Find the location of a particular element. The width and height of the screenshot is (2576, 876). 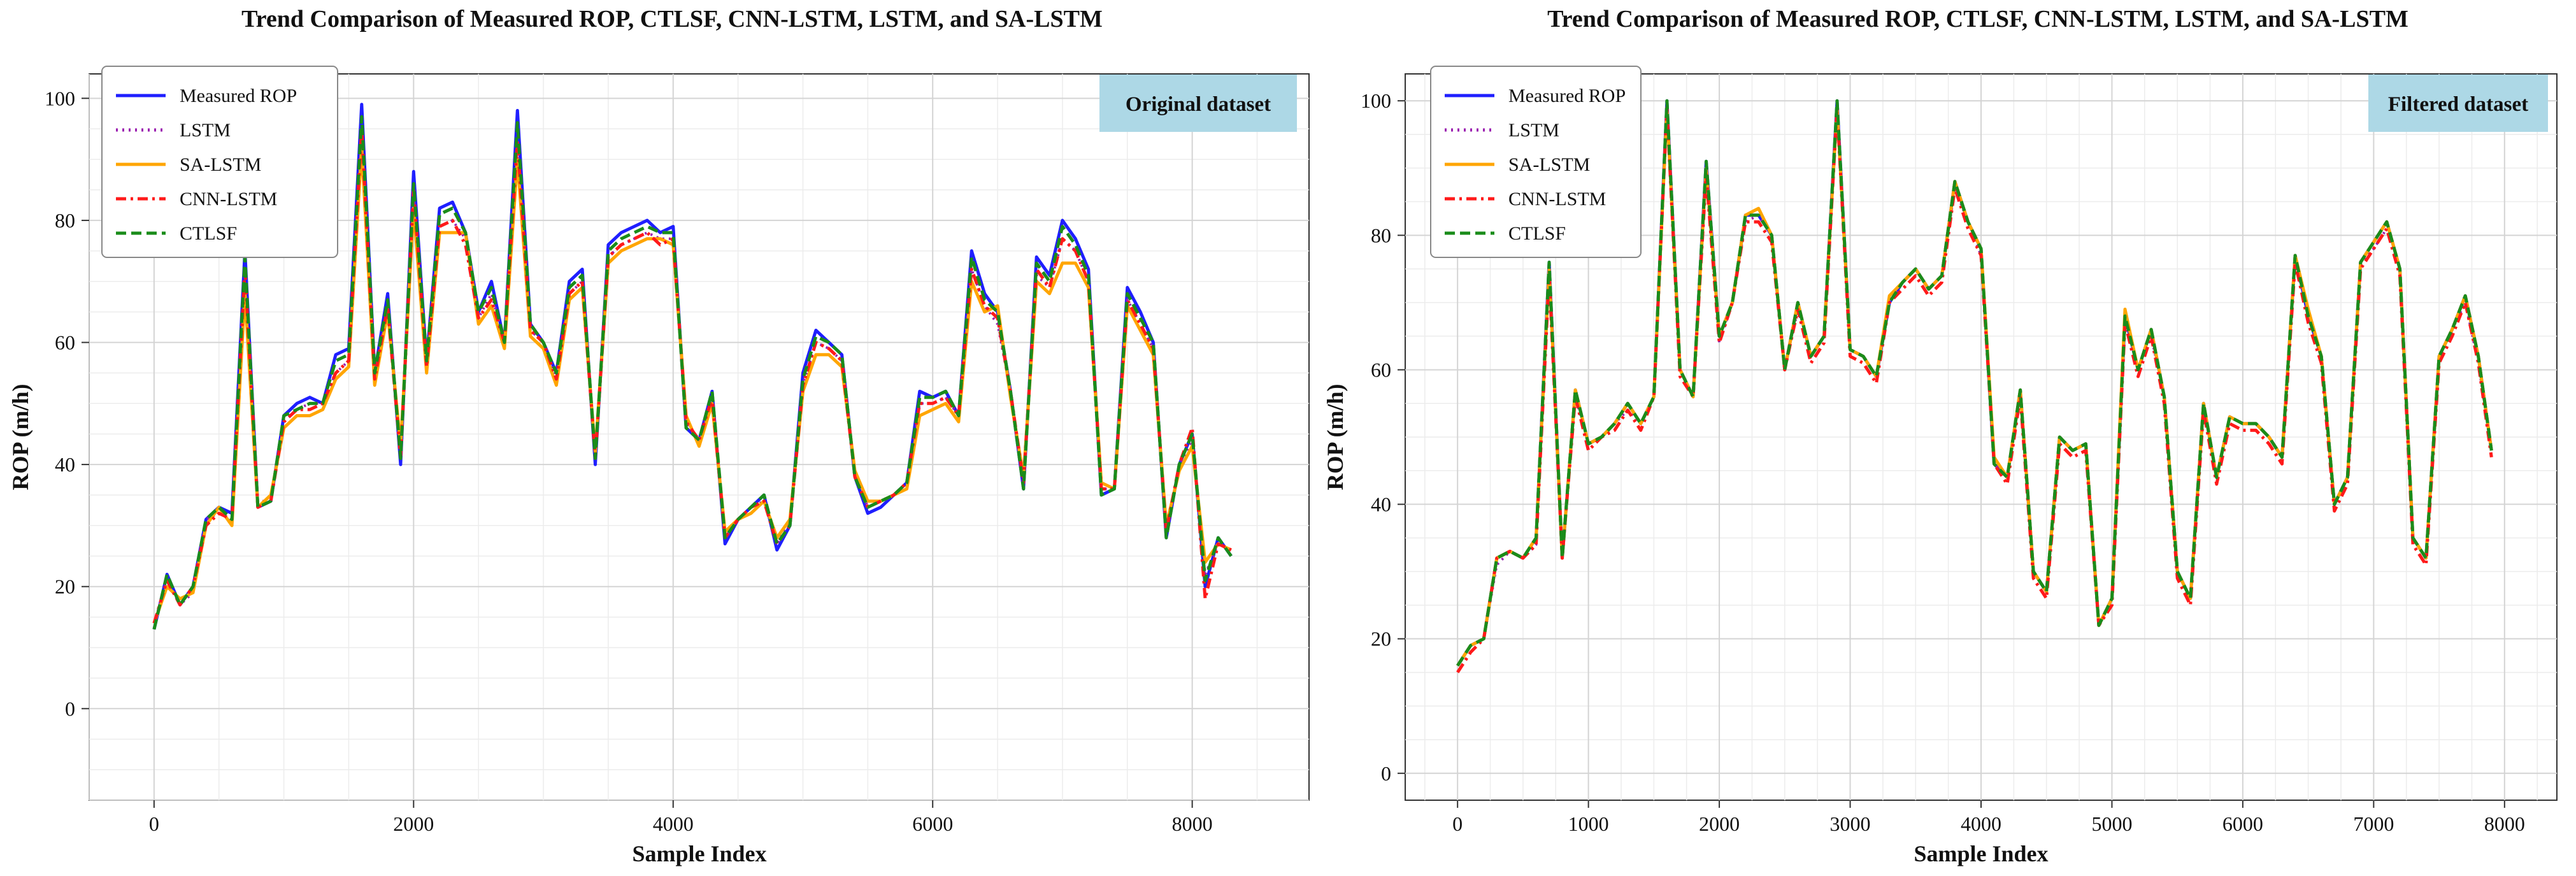

x-tick-label: 3000 is located at coordinates (1850, 823).